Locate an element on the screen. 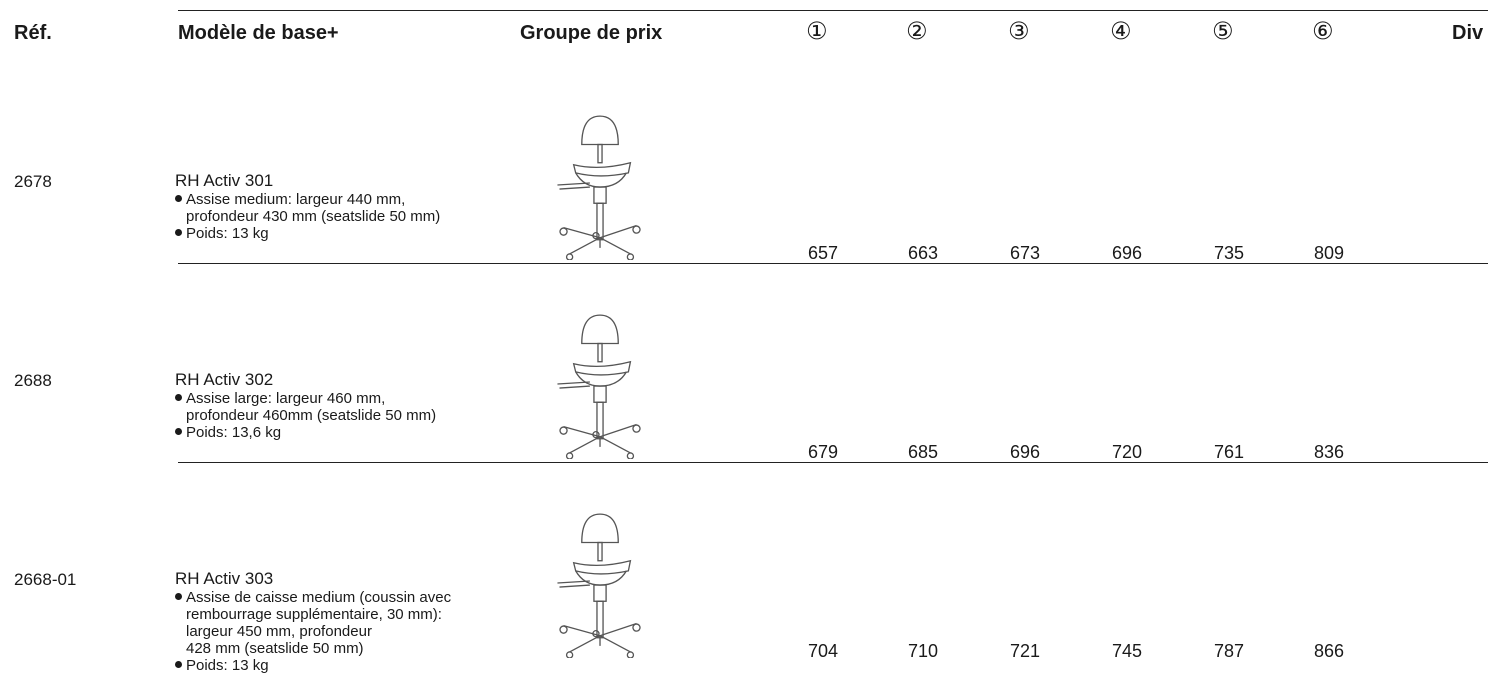  column-header: ③ is located at coordinates (1019, 31).